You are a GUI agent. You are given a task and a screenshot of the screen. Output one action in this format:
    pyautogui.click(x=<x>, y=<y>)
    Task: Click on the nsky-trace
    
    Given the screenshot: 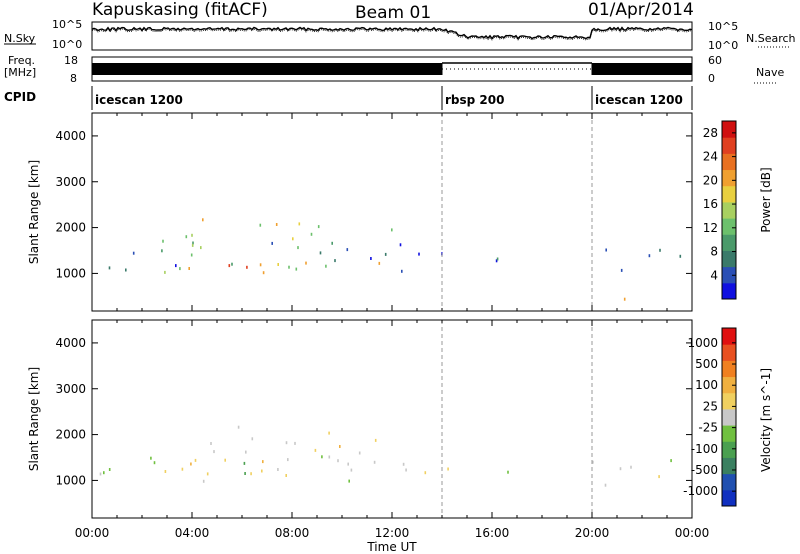 What is the action you would take?
    pyautogui.click(x=392, y=33)
    